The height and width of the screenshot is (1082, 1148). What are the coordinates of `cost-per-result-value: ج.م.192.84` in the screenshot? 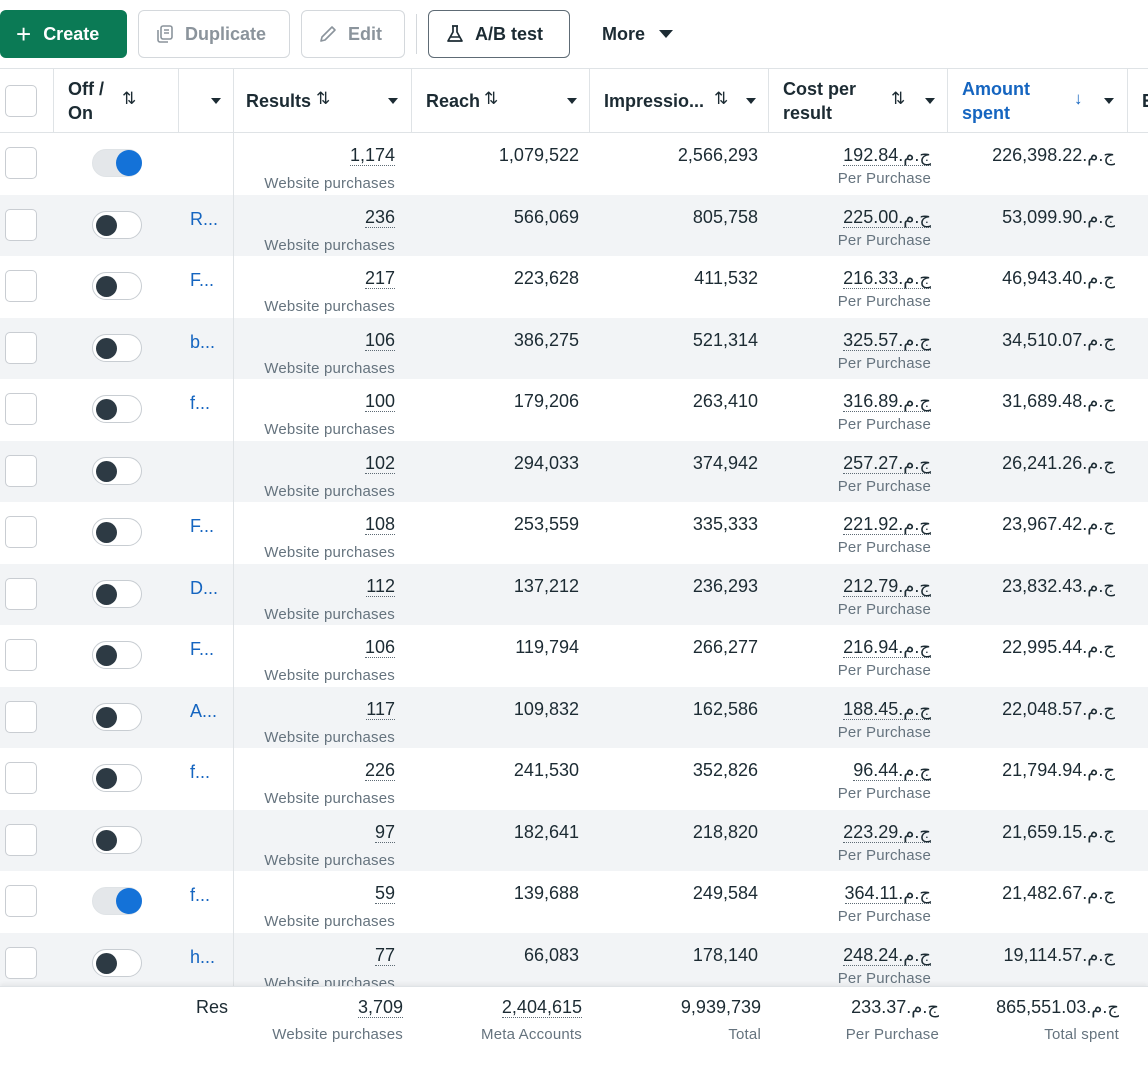 It's located at (887, 155).